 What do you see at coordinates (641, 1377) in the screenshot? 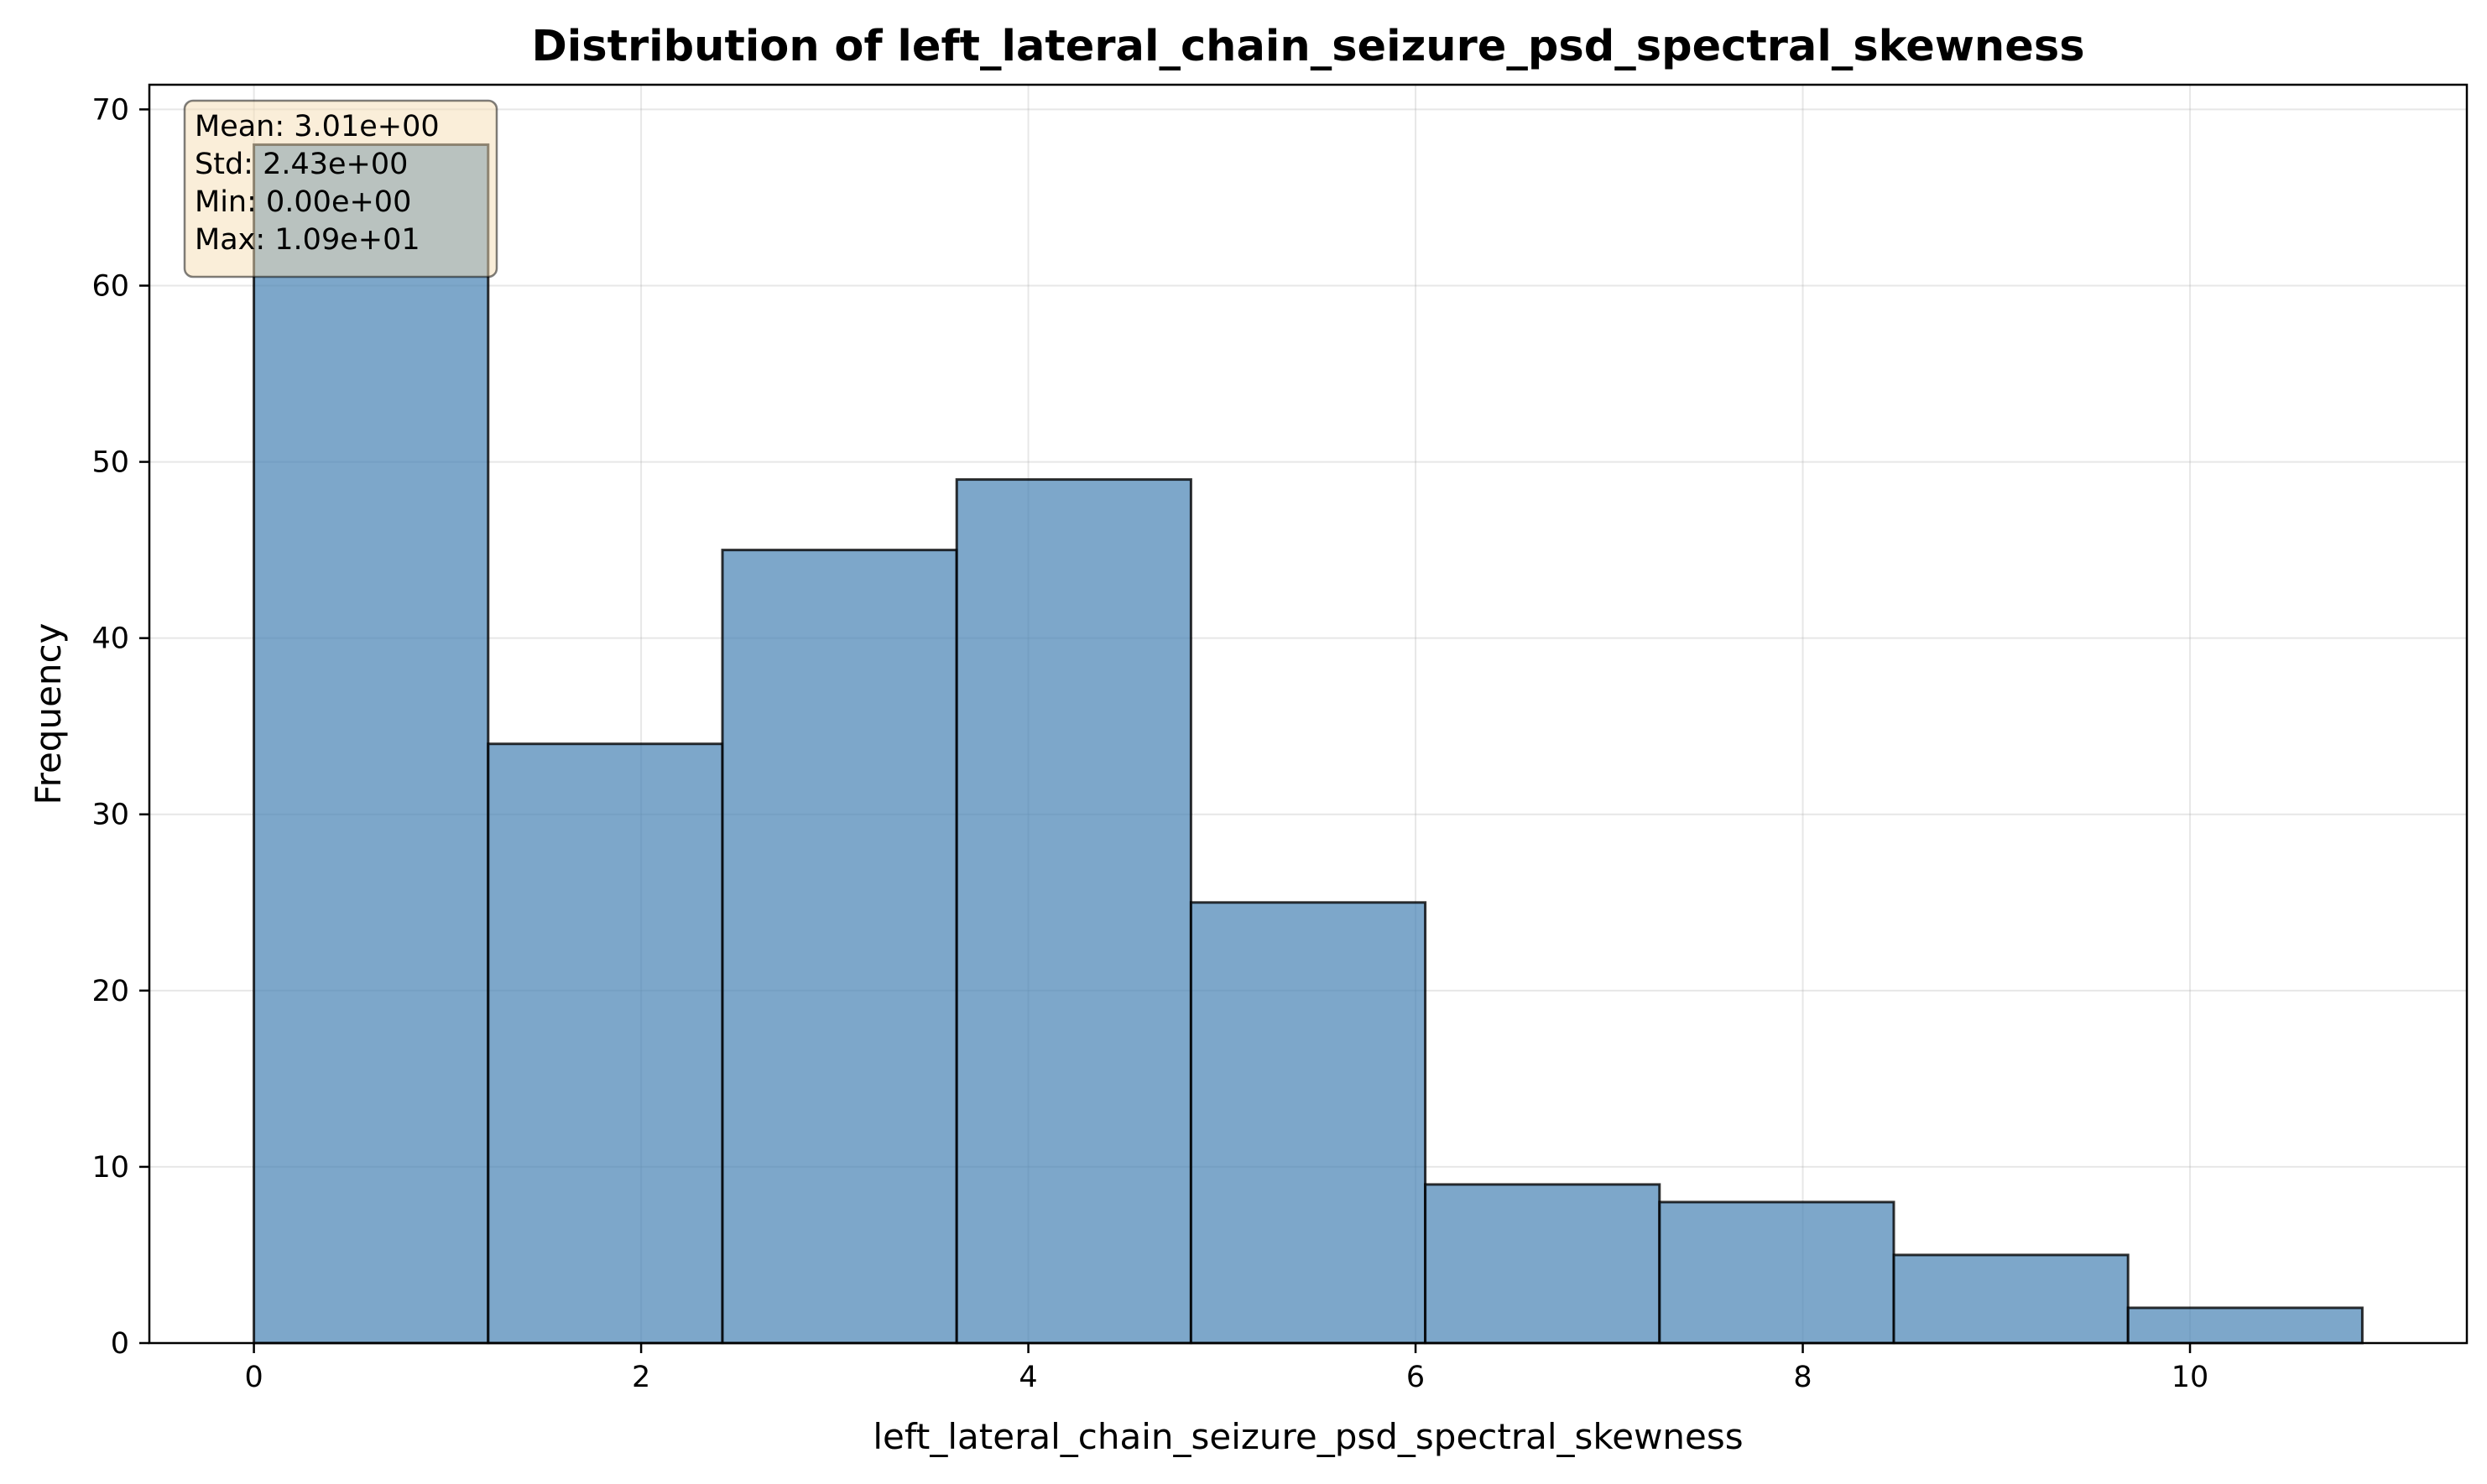
I see `x-tick-label-1: 2` at bounding box center [641, 1377].